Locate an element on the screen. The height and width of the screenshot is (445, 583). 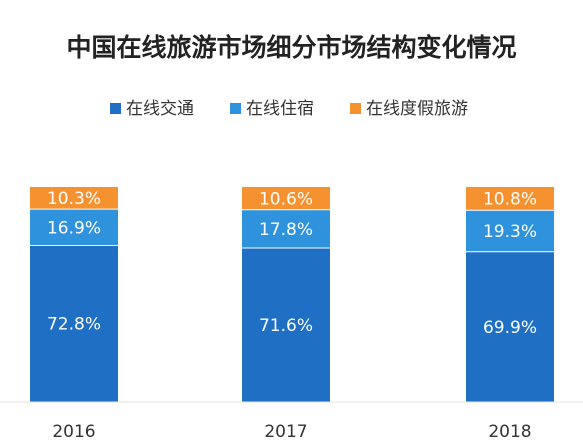
data-label-transport-2017: 71.6% is located at coordinates (286, 326).